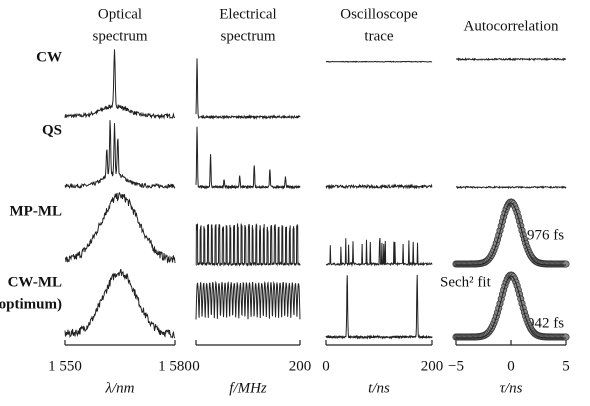 The image size is (590, 406). What do you see at coordinates (120, 388) in the screenshot?
I see `axis-label: λ/nm` at bounding box center [120, 388].